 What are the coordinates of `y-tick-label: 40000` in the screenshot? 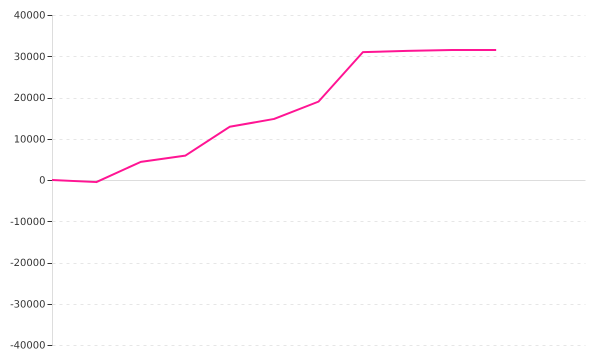 It's located at (30, 16).